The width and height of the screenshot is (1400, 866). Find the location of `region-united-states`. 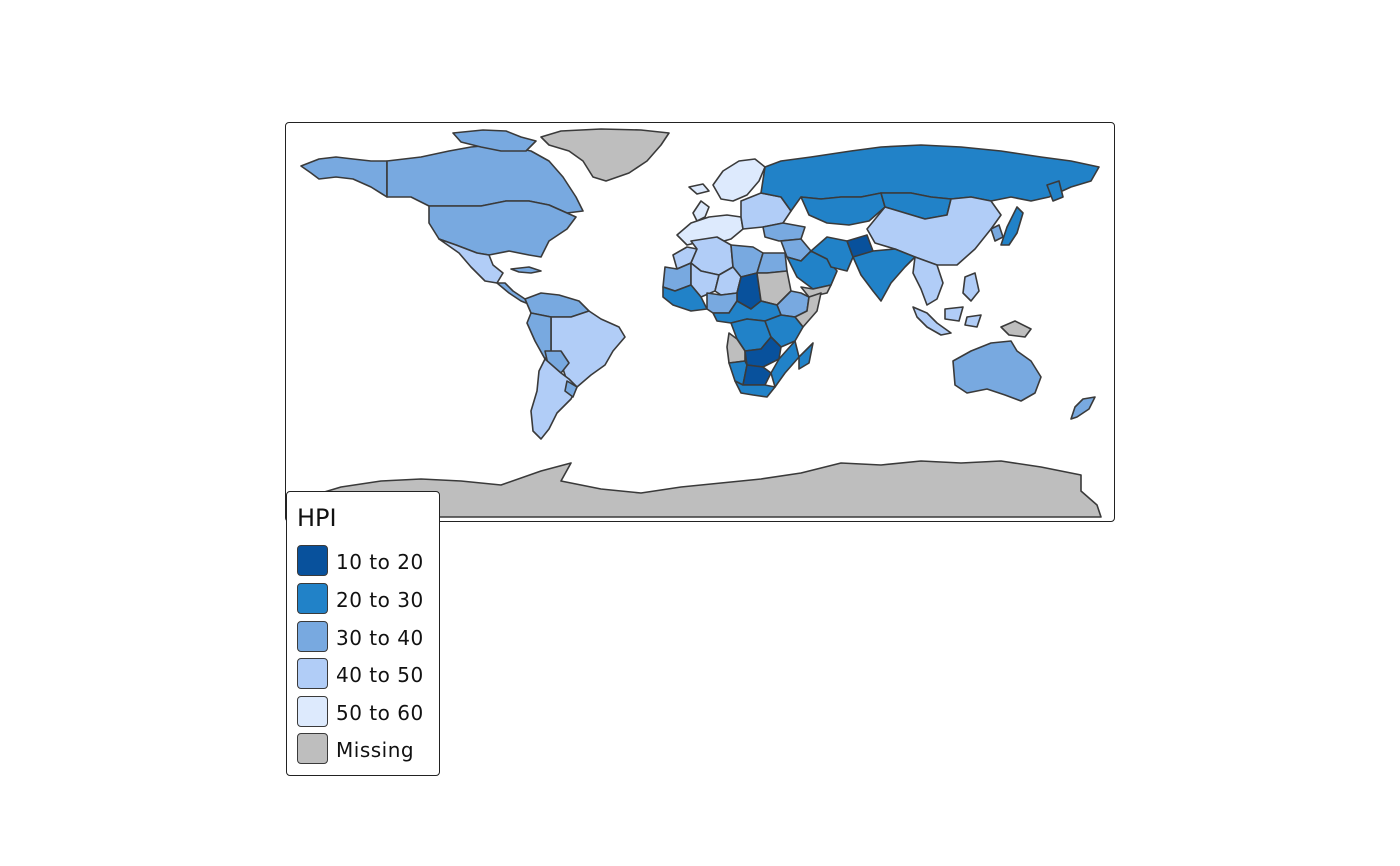

region-united-states is located at coordinates (502, 229).